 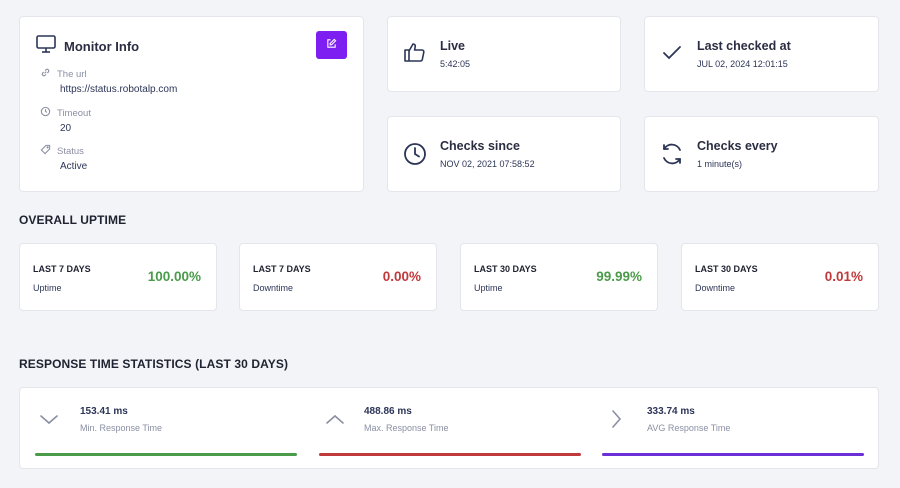 What do you see at coordinates (282, 269) in the screenshot?
I see `downtime-period: LAST 7 DAYS` at bounding box center [282, 269].